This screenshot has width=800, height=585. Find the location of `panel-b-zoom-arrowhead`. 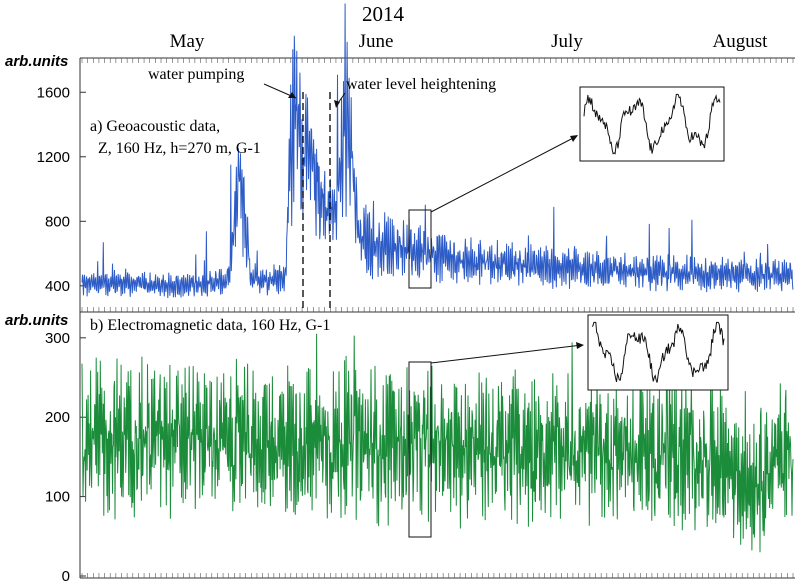

panel-b-zoom-arrowhead is located at coordinates (580, 345).